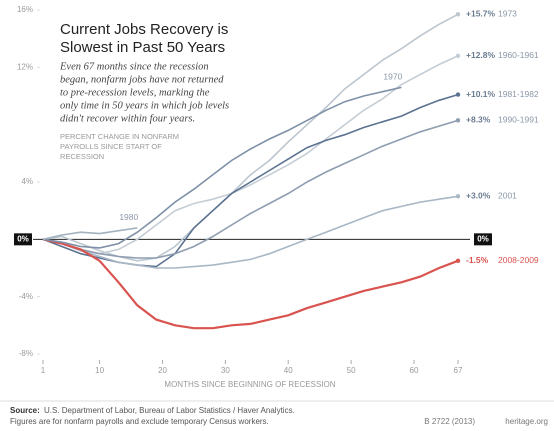  I want to click on chart-title: Slowest in Past 50 Years, so click(142, 47).